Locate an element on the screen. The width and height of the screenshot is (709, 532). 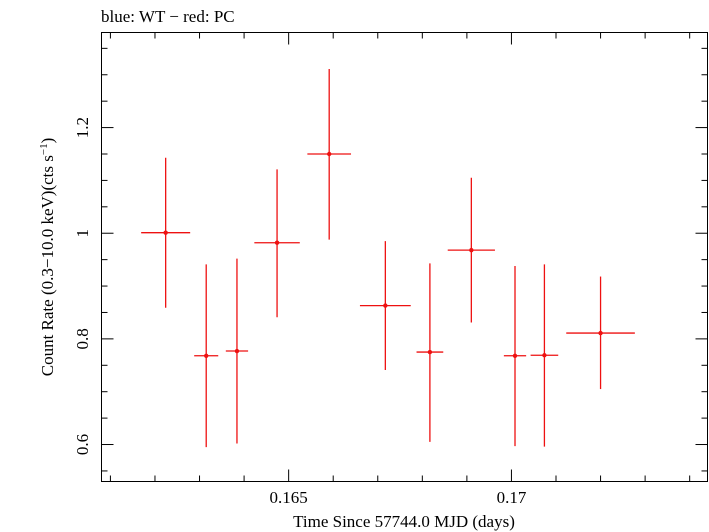
y-axis-label-main: Count Rate (0.3−10.0 keV)(cts s is located at coordinates (47, 265).